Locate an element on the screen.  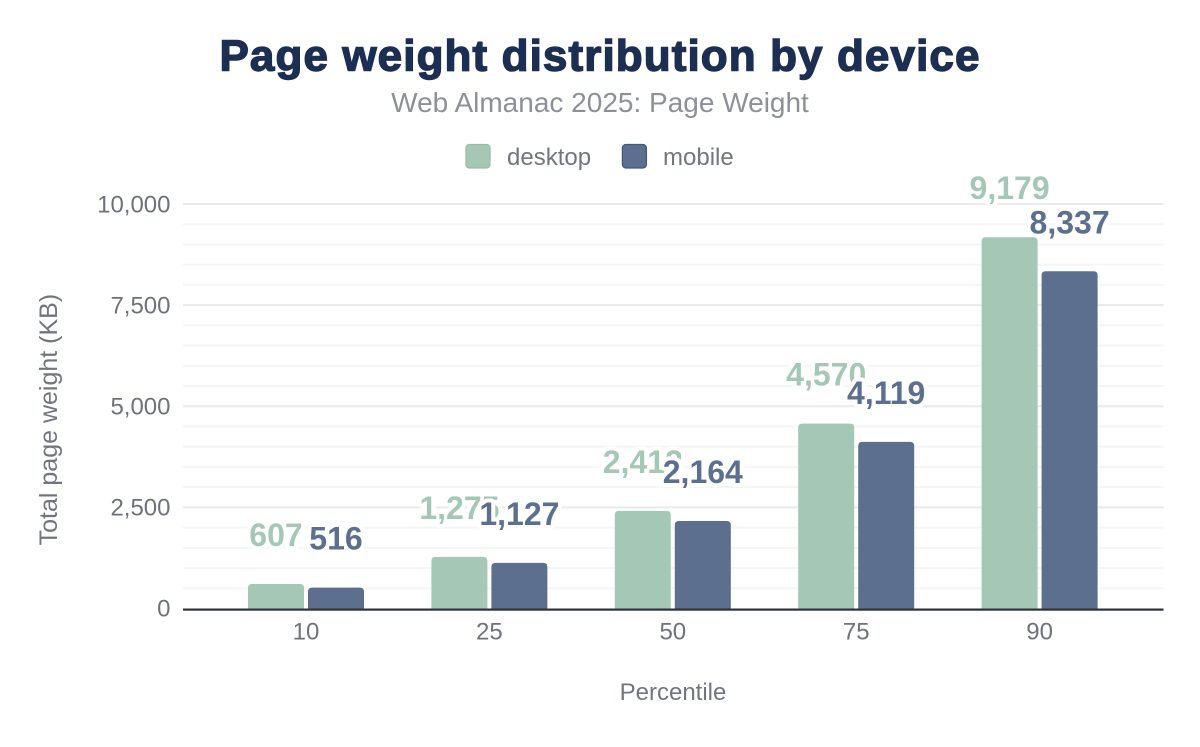
svg-text: 0 is located at coordinates (163, 609).